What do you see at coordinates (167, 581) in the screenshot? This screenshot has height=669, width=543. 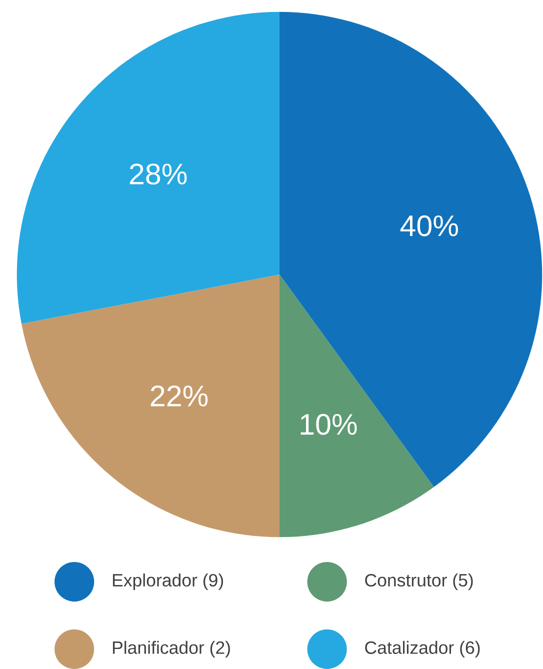 I see `legend-label: Explorador (9)` at bounding box center [167, 581].